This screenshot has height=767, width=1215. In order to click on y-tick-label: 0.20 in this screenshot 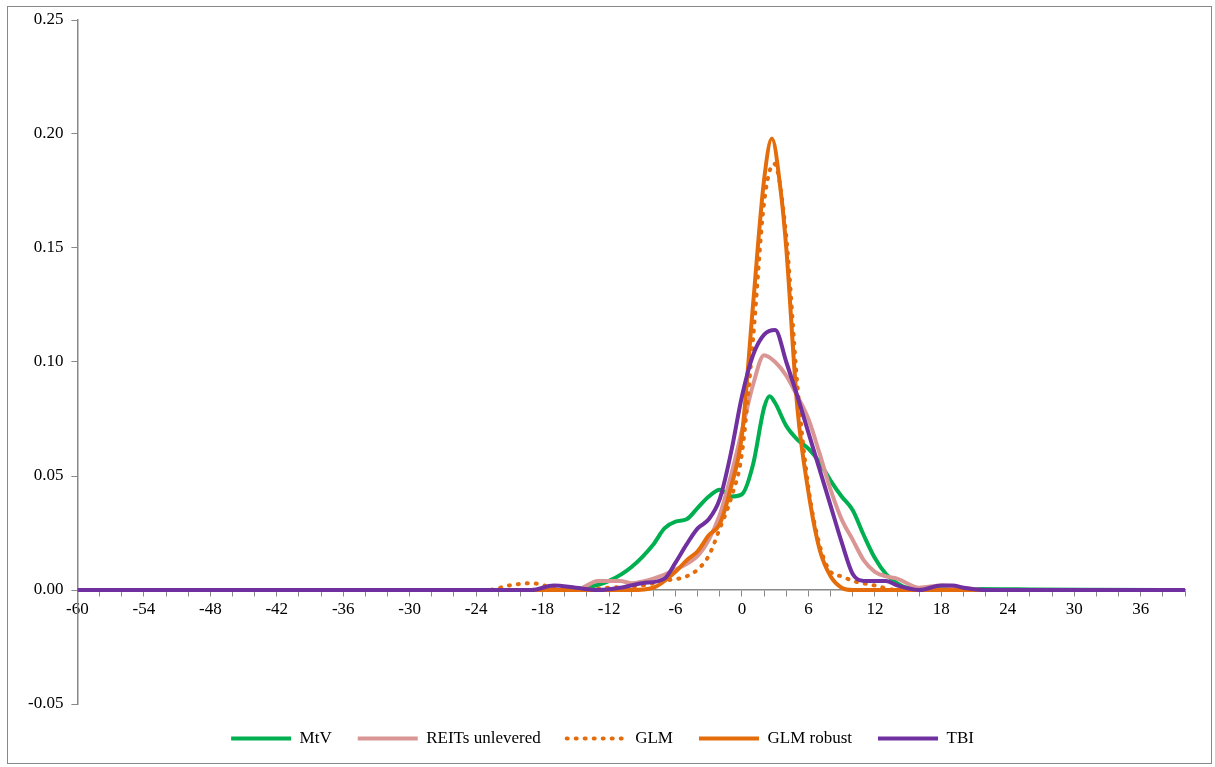, I will do `click(48, 133)`.